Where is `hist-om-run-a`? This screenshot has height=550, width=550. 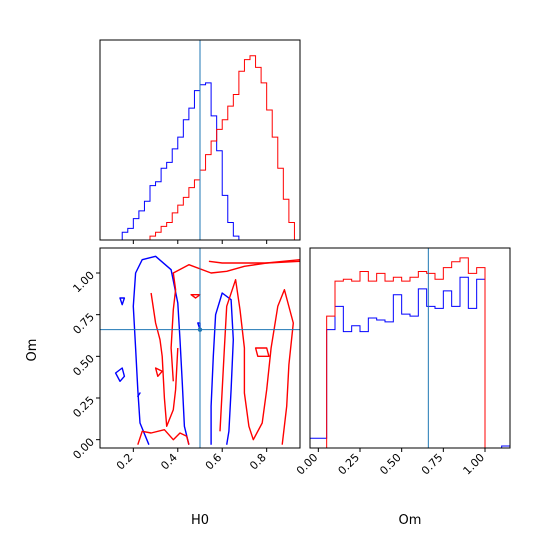 hist-om-run-a is located at coordinates (410, 362).